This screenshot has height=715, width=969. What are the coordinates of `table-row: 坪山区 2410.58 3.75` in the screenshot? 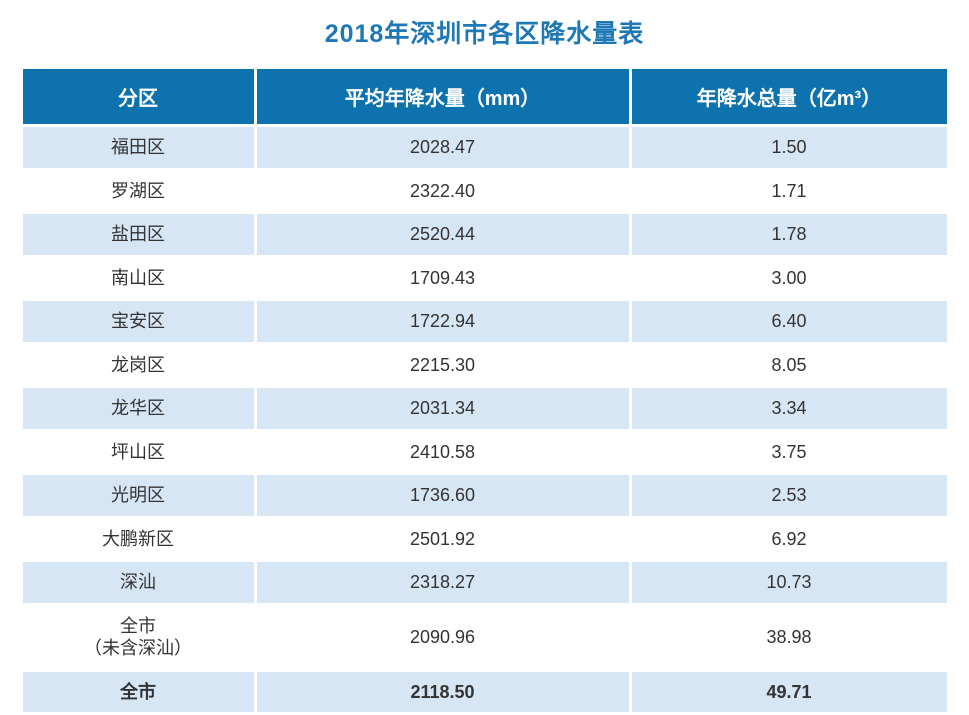 It's located at (484, 451).